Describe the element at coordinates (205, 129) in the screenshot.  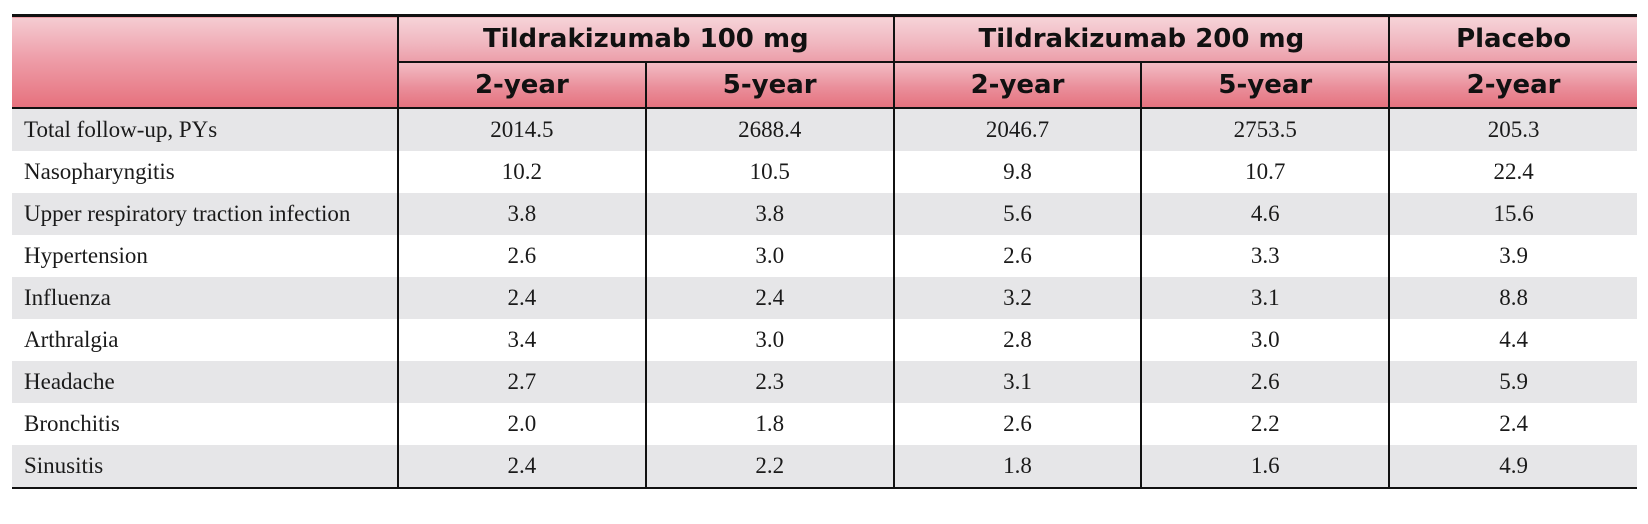
I see `row-label: Total follow-up, PYs` at that location.